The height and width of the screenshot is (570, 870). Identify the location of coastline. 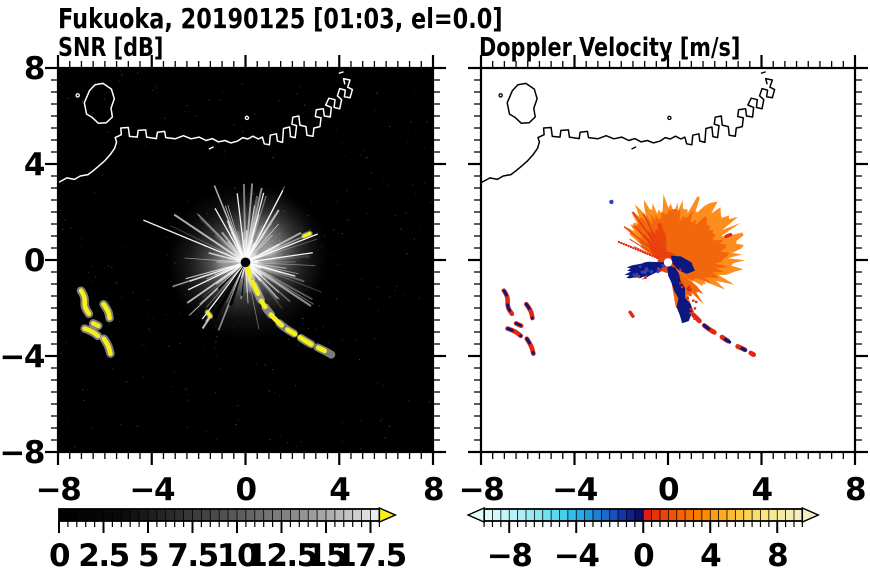
(206, 130).